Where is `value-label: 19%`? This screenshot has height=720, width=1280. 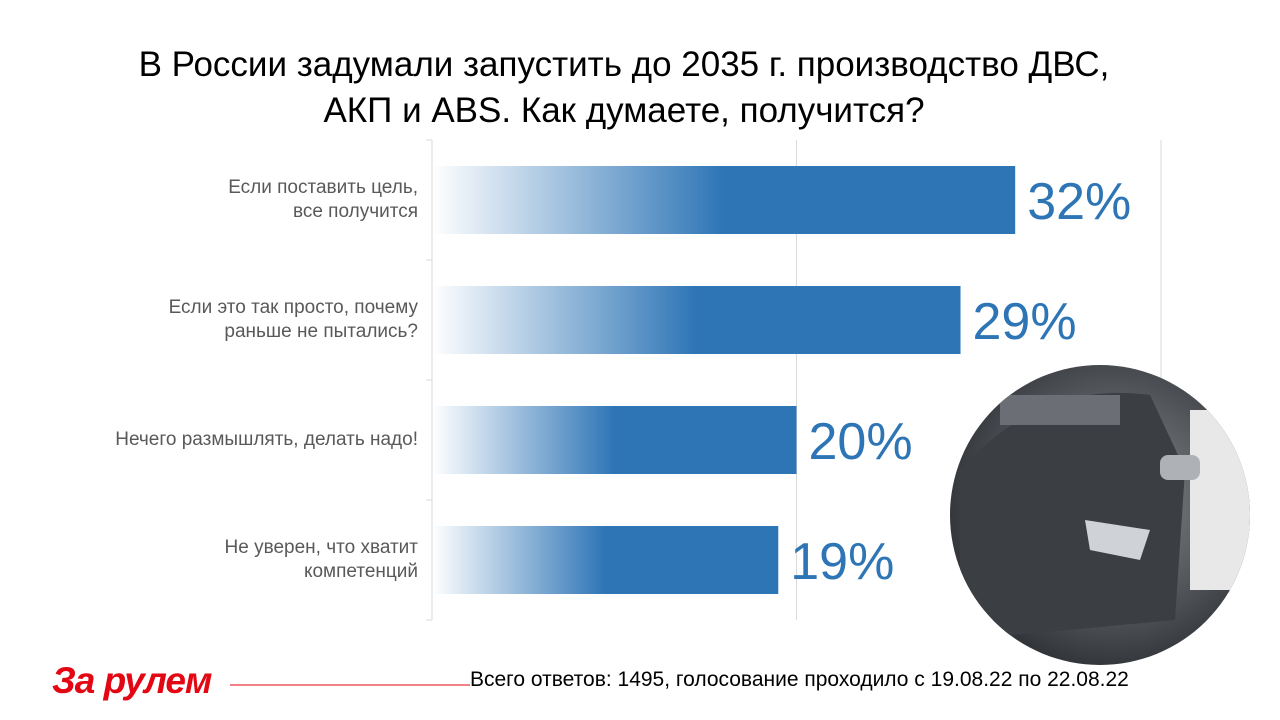 value-label: 19% is located at coordinates (842, 562).